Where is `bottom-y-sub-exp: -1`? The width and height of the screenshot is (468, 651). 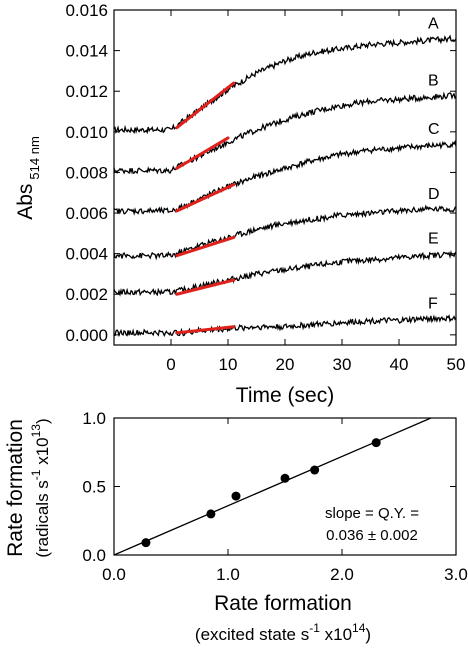 bottom-y-sub-exp: -1 is located at coordinates (36, 474).